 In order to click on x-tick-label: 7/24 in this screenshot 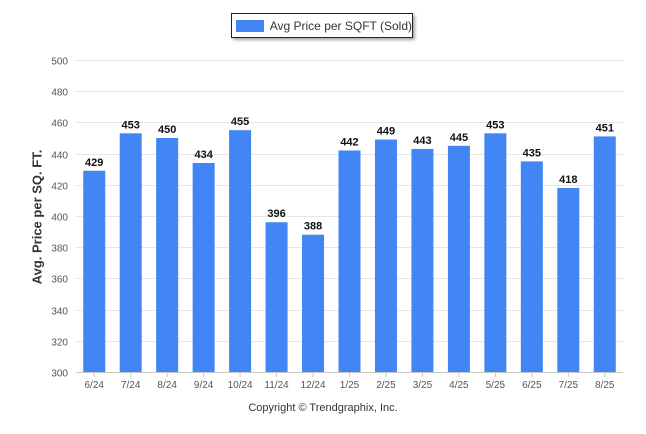, I will do `click(131, 385)`.